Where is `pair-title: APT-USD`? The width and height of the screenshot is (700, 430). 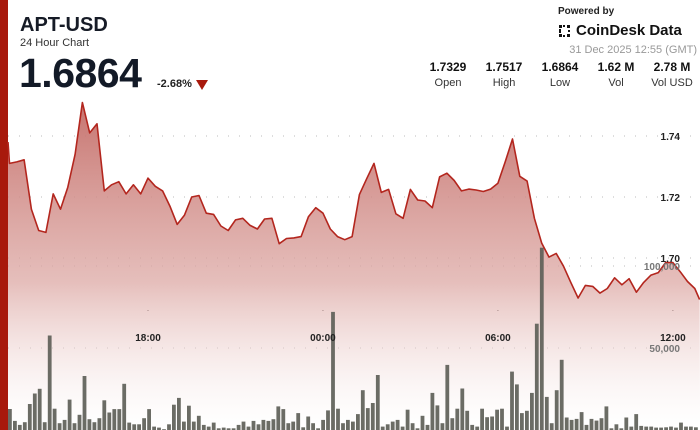
pair-title: APT-USD is located at coordinates (64, 25).